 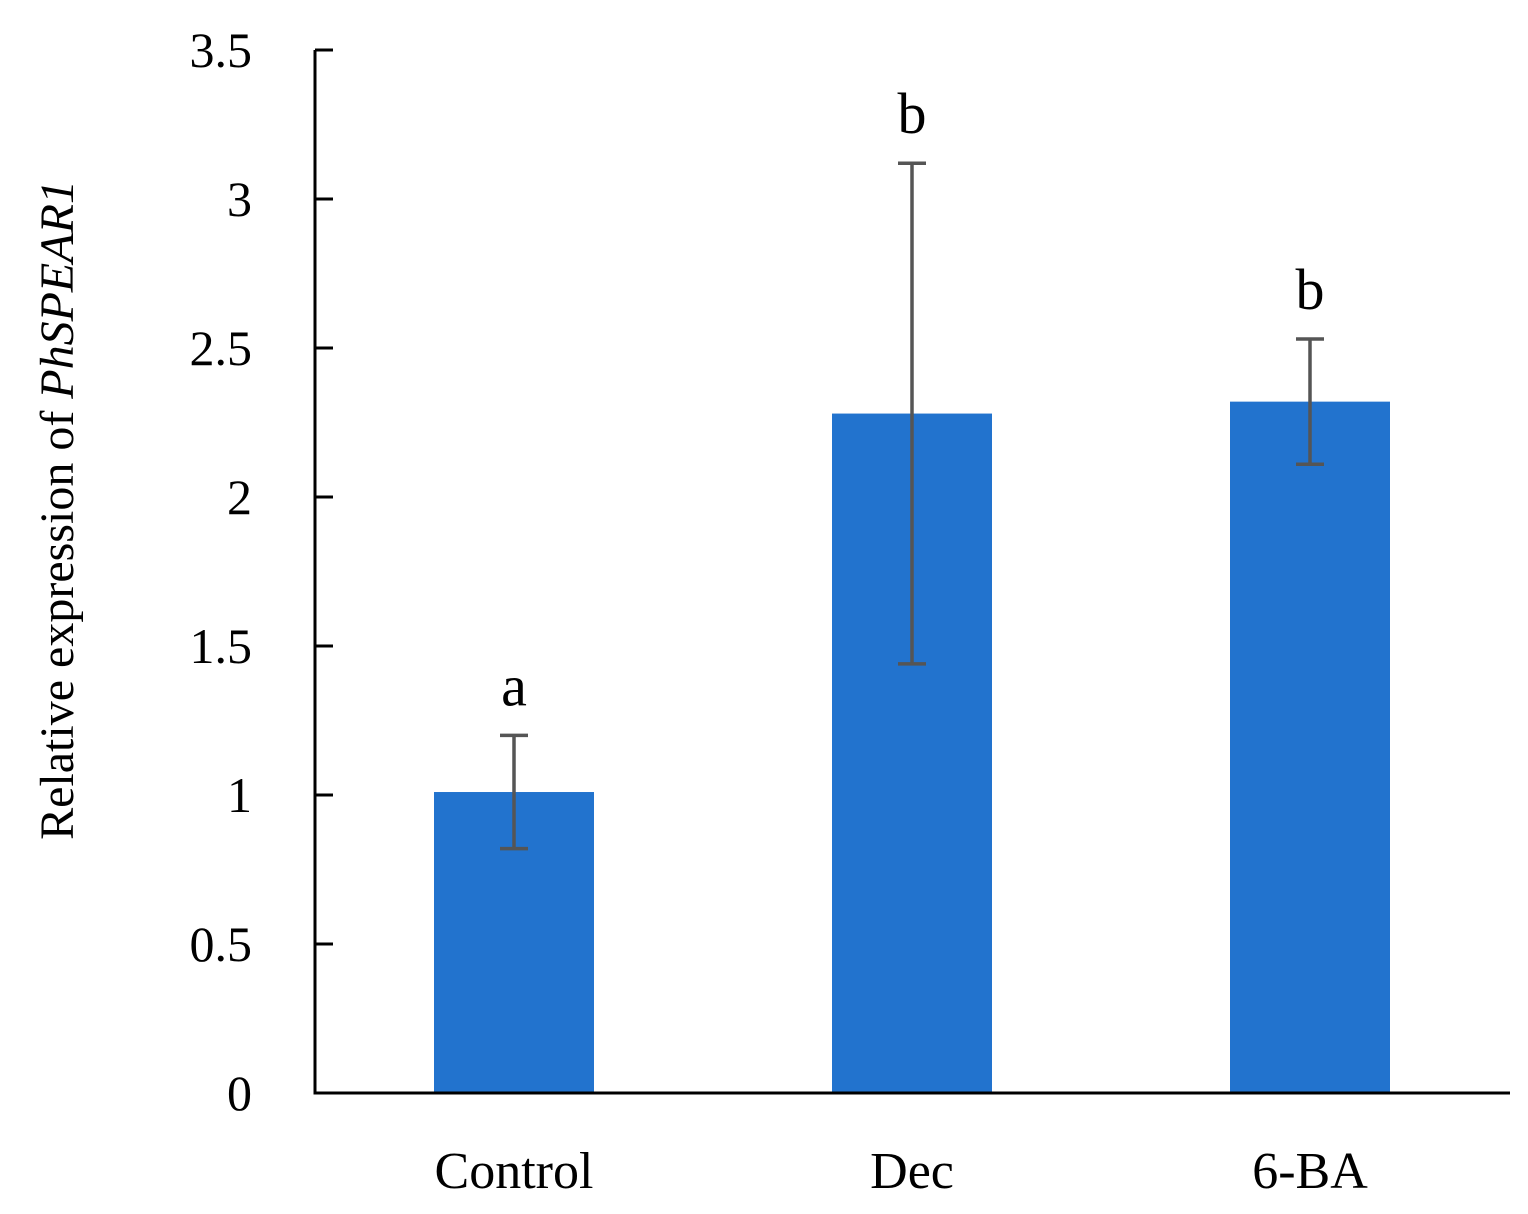 What do you see at coordinates (514, 685) in the screenshot?
I see `significance-label: a` at bounding box center [514, 685].